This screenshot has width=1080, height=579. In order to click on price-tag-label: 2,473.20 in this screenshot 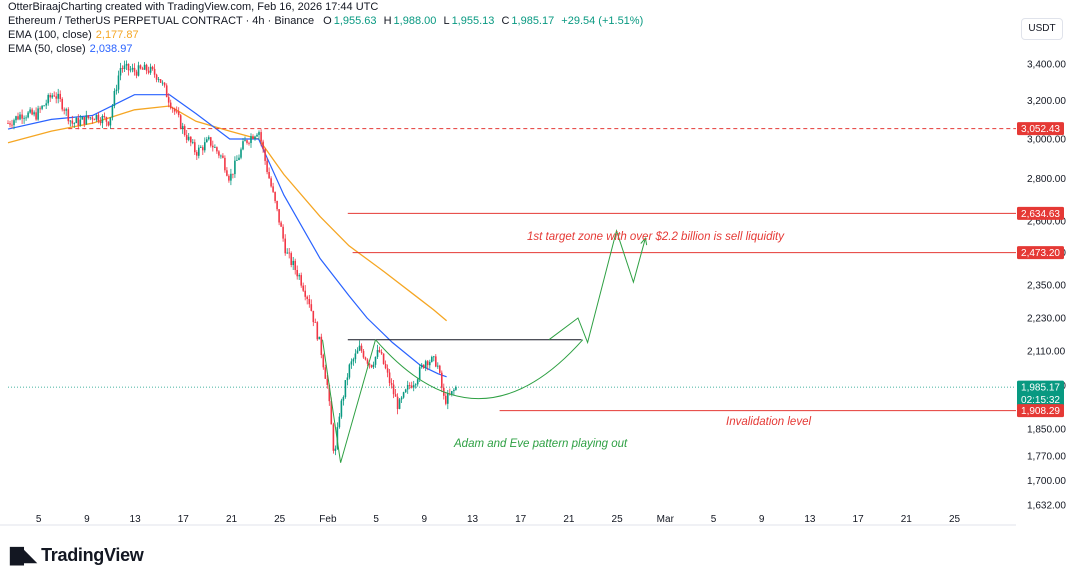, I will do `click(1040, 253)`.